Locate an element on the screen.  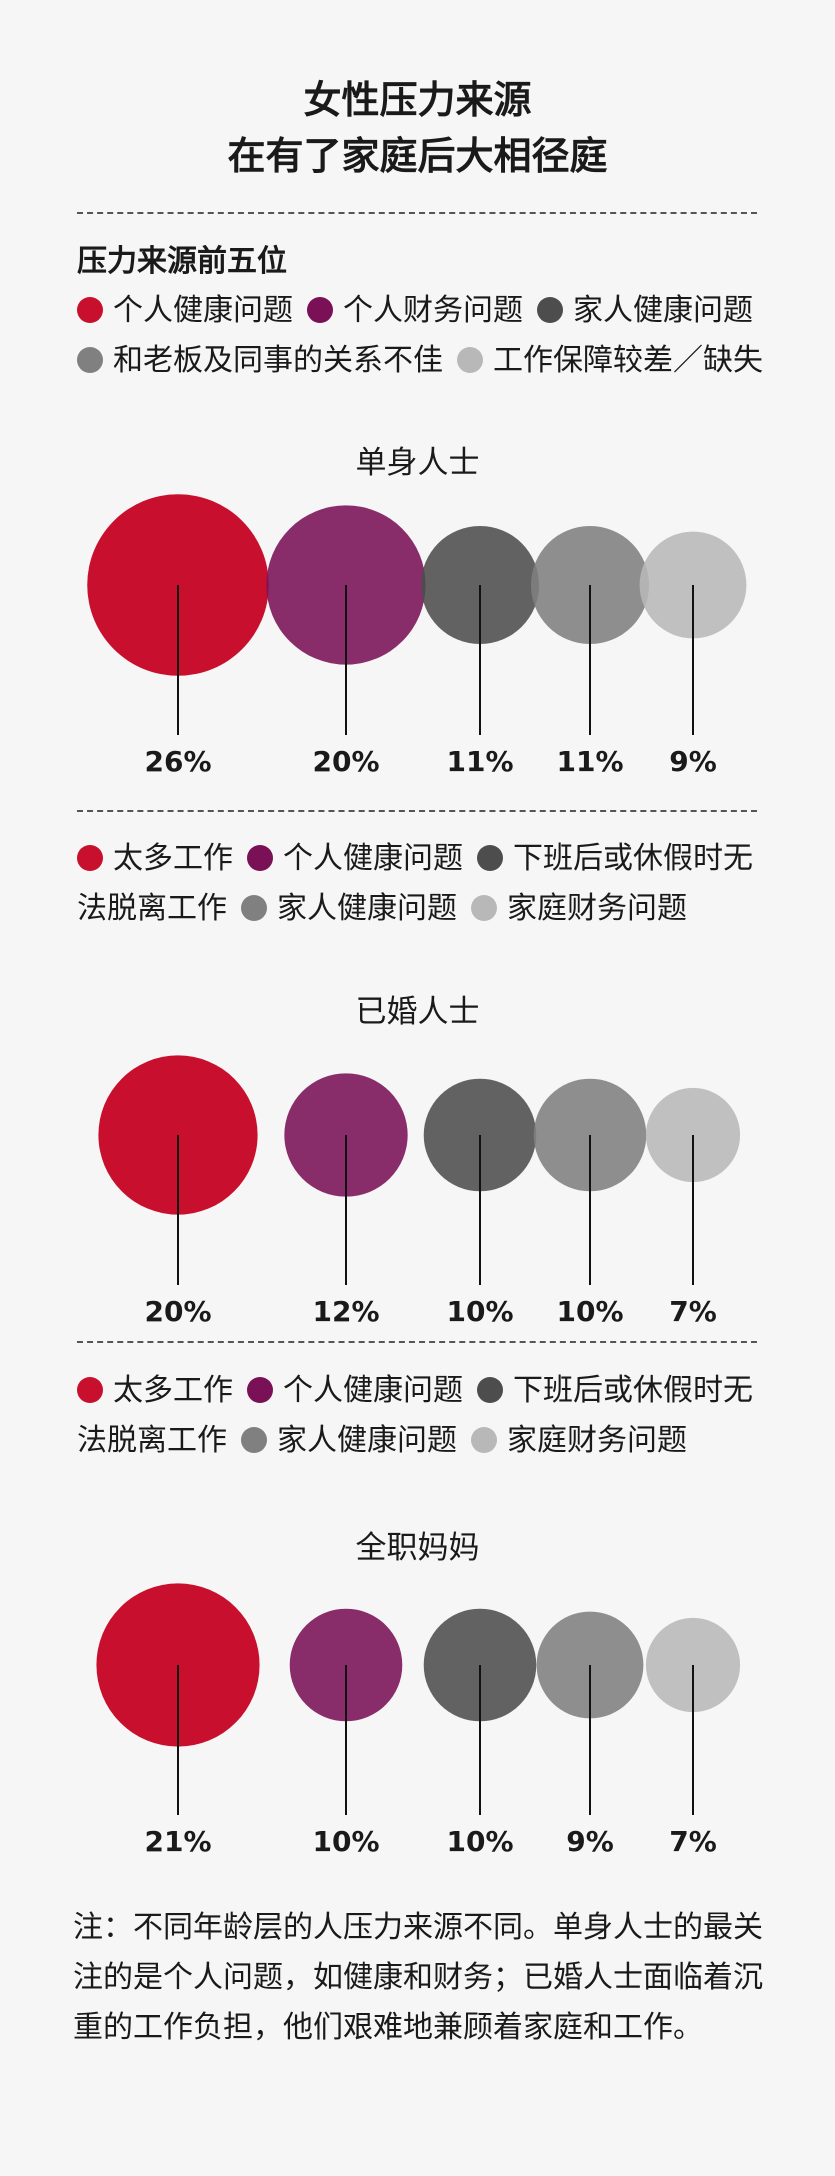
legend-single: 个人健康问题 个人财务问题 家人健康问题和老板及同事的关系不佳 工作保障较差／缺失 is located at coordinates (422, 336).